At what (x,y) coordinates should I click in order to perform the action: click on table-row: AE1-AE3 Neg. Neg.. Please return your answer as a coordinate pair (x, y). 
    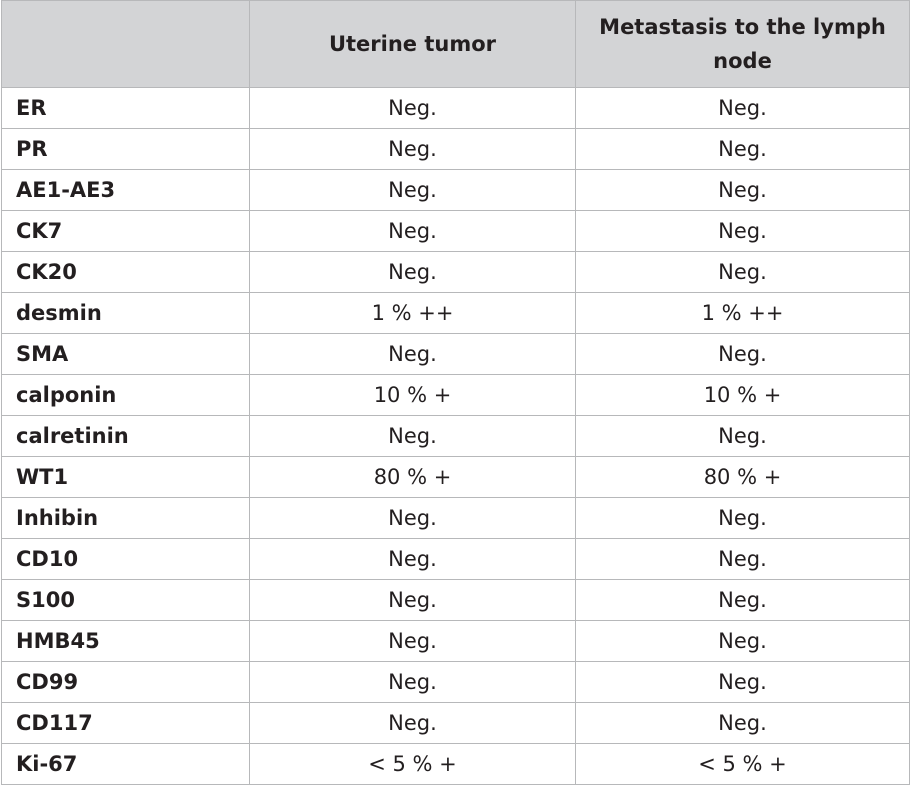
    Looking at the image, I should click on (455, 190).